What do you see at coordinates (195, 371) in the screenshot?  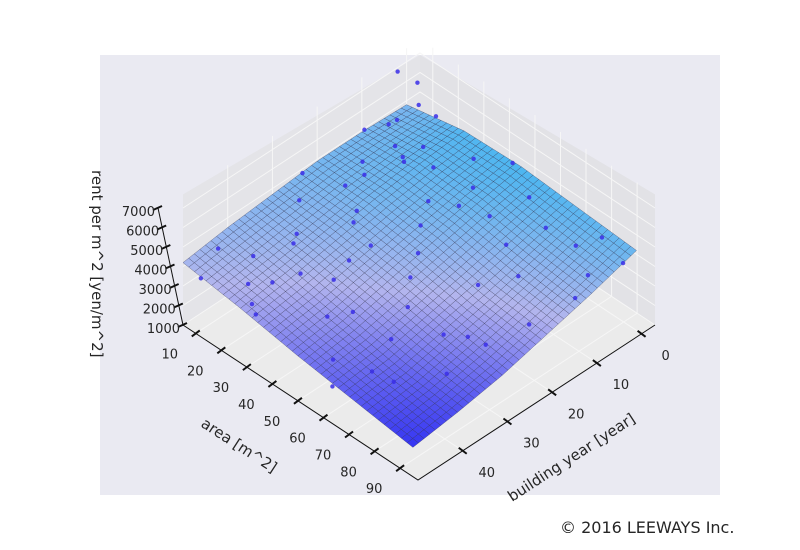 I see `x-tick-label: 20` at bounding box center [195, 371].